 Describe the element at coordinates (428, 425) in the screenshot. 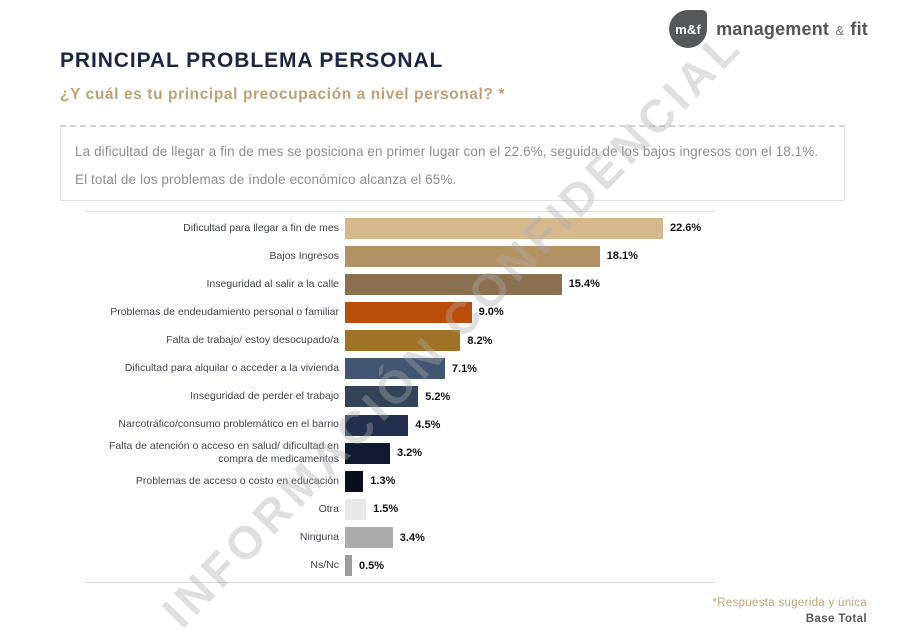

I see `value-label: 4.5%` at that location.